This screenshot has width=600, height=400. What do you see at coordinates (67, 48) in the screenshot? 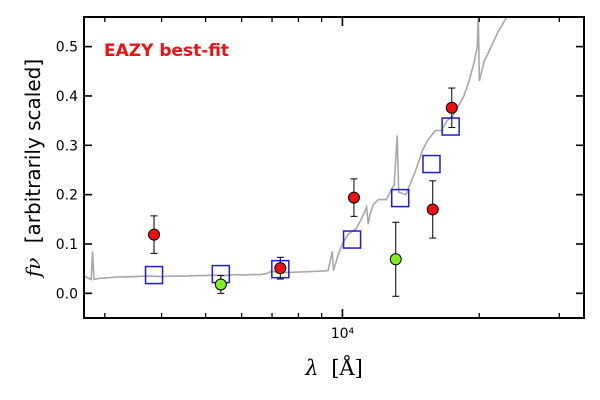
I see `y-tick-label-5: 0.5` at bounding box center [67, 48].